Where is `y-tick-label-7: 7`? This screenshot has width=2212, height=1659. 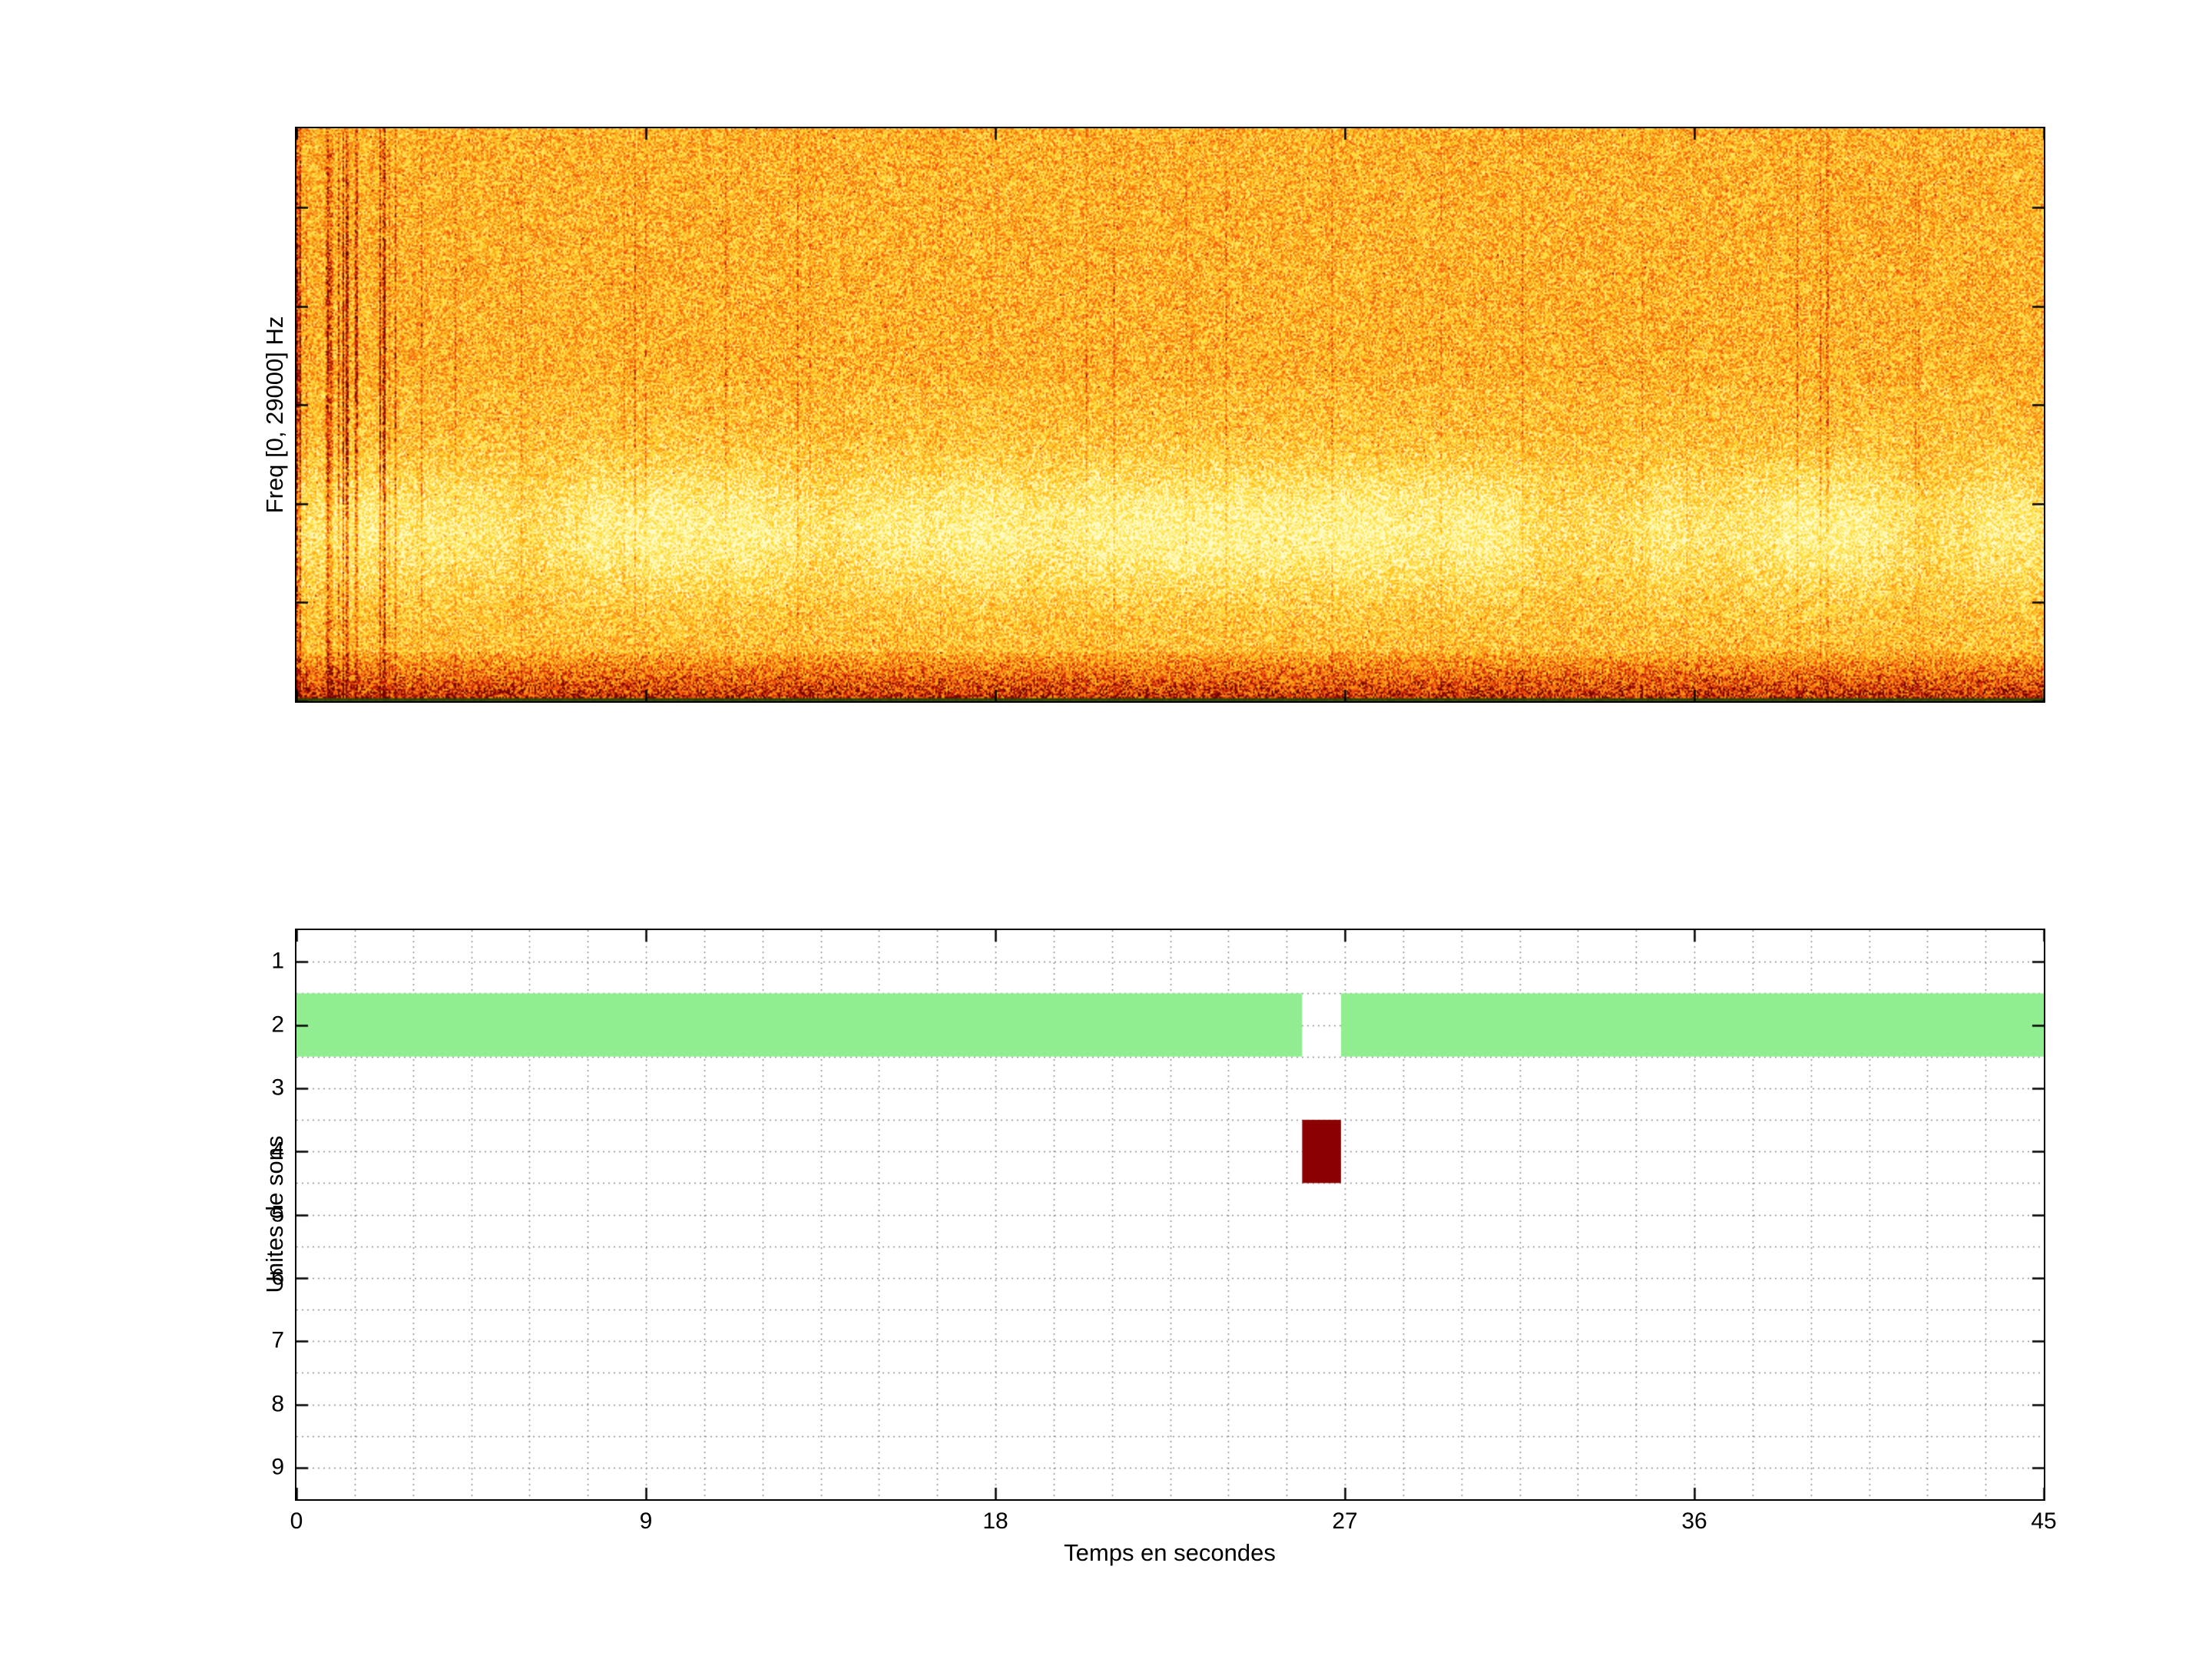 y-tick-label-7: 7 is located at coordinates (278, 1340).